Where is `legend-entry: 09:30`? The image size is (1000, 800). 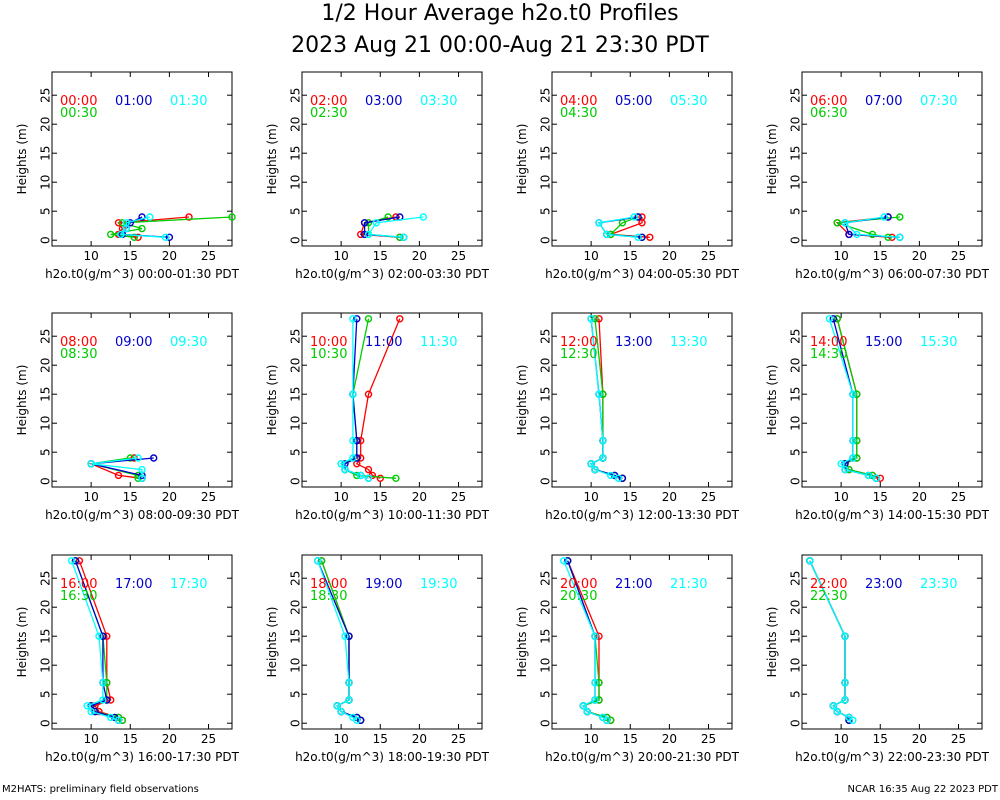 legend-entry: 09:30 is located at coordinates (188, 342).